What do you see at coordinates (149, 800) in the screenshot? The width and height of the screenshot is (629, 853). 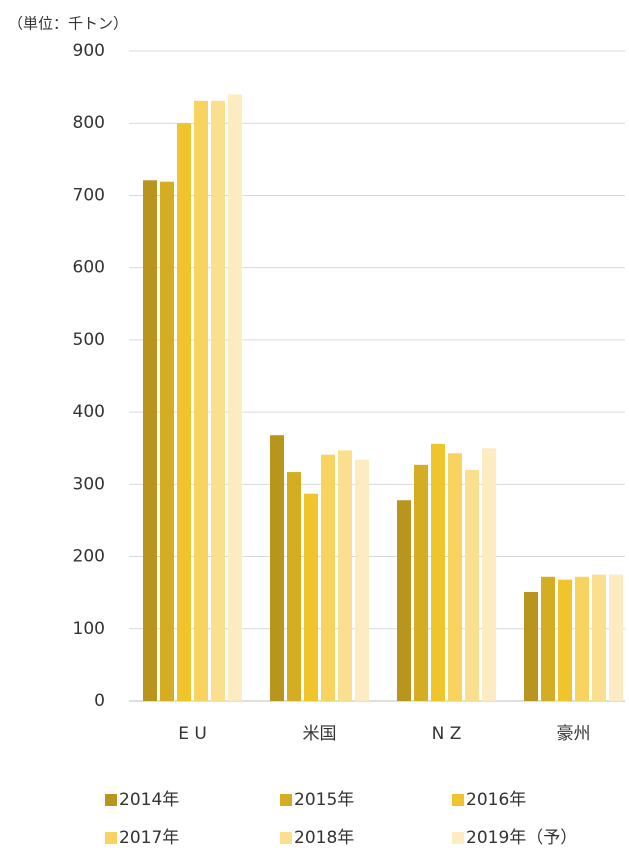 I see `legend-label: 2014年` at bounding box center [149, 800].